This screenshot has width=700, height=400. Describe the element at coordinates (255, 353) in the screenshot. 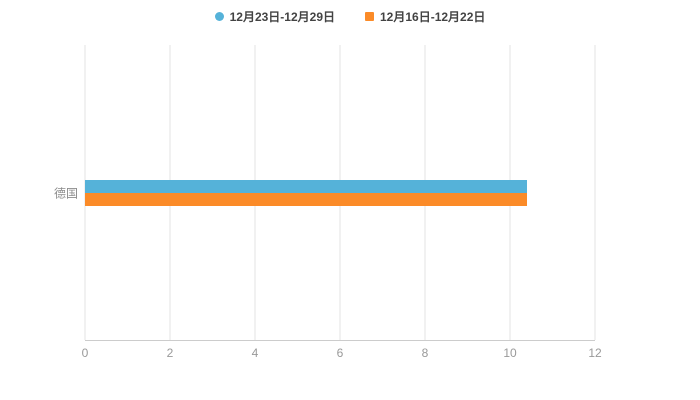

I see `x-tick-label: 4` at that location.